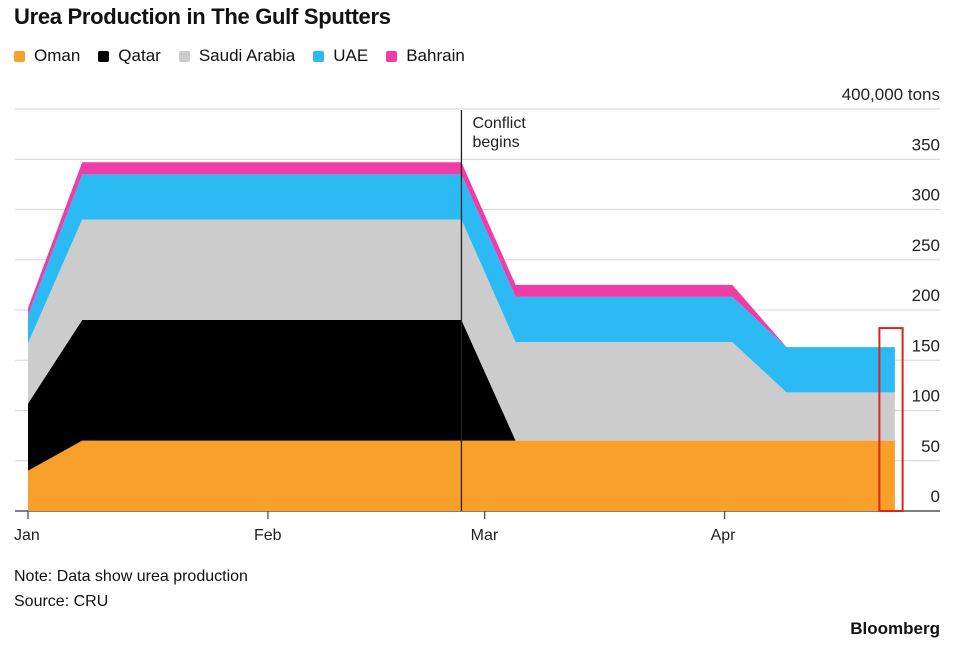 The image size is (974, 648). I want to click on y-unit-label: 400,000 tons, so click(891, 94).